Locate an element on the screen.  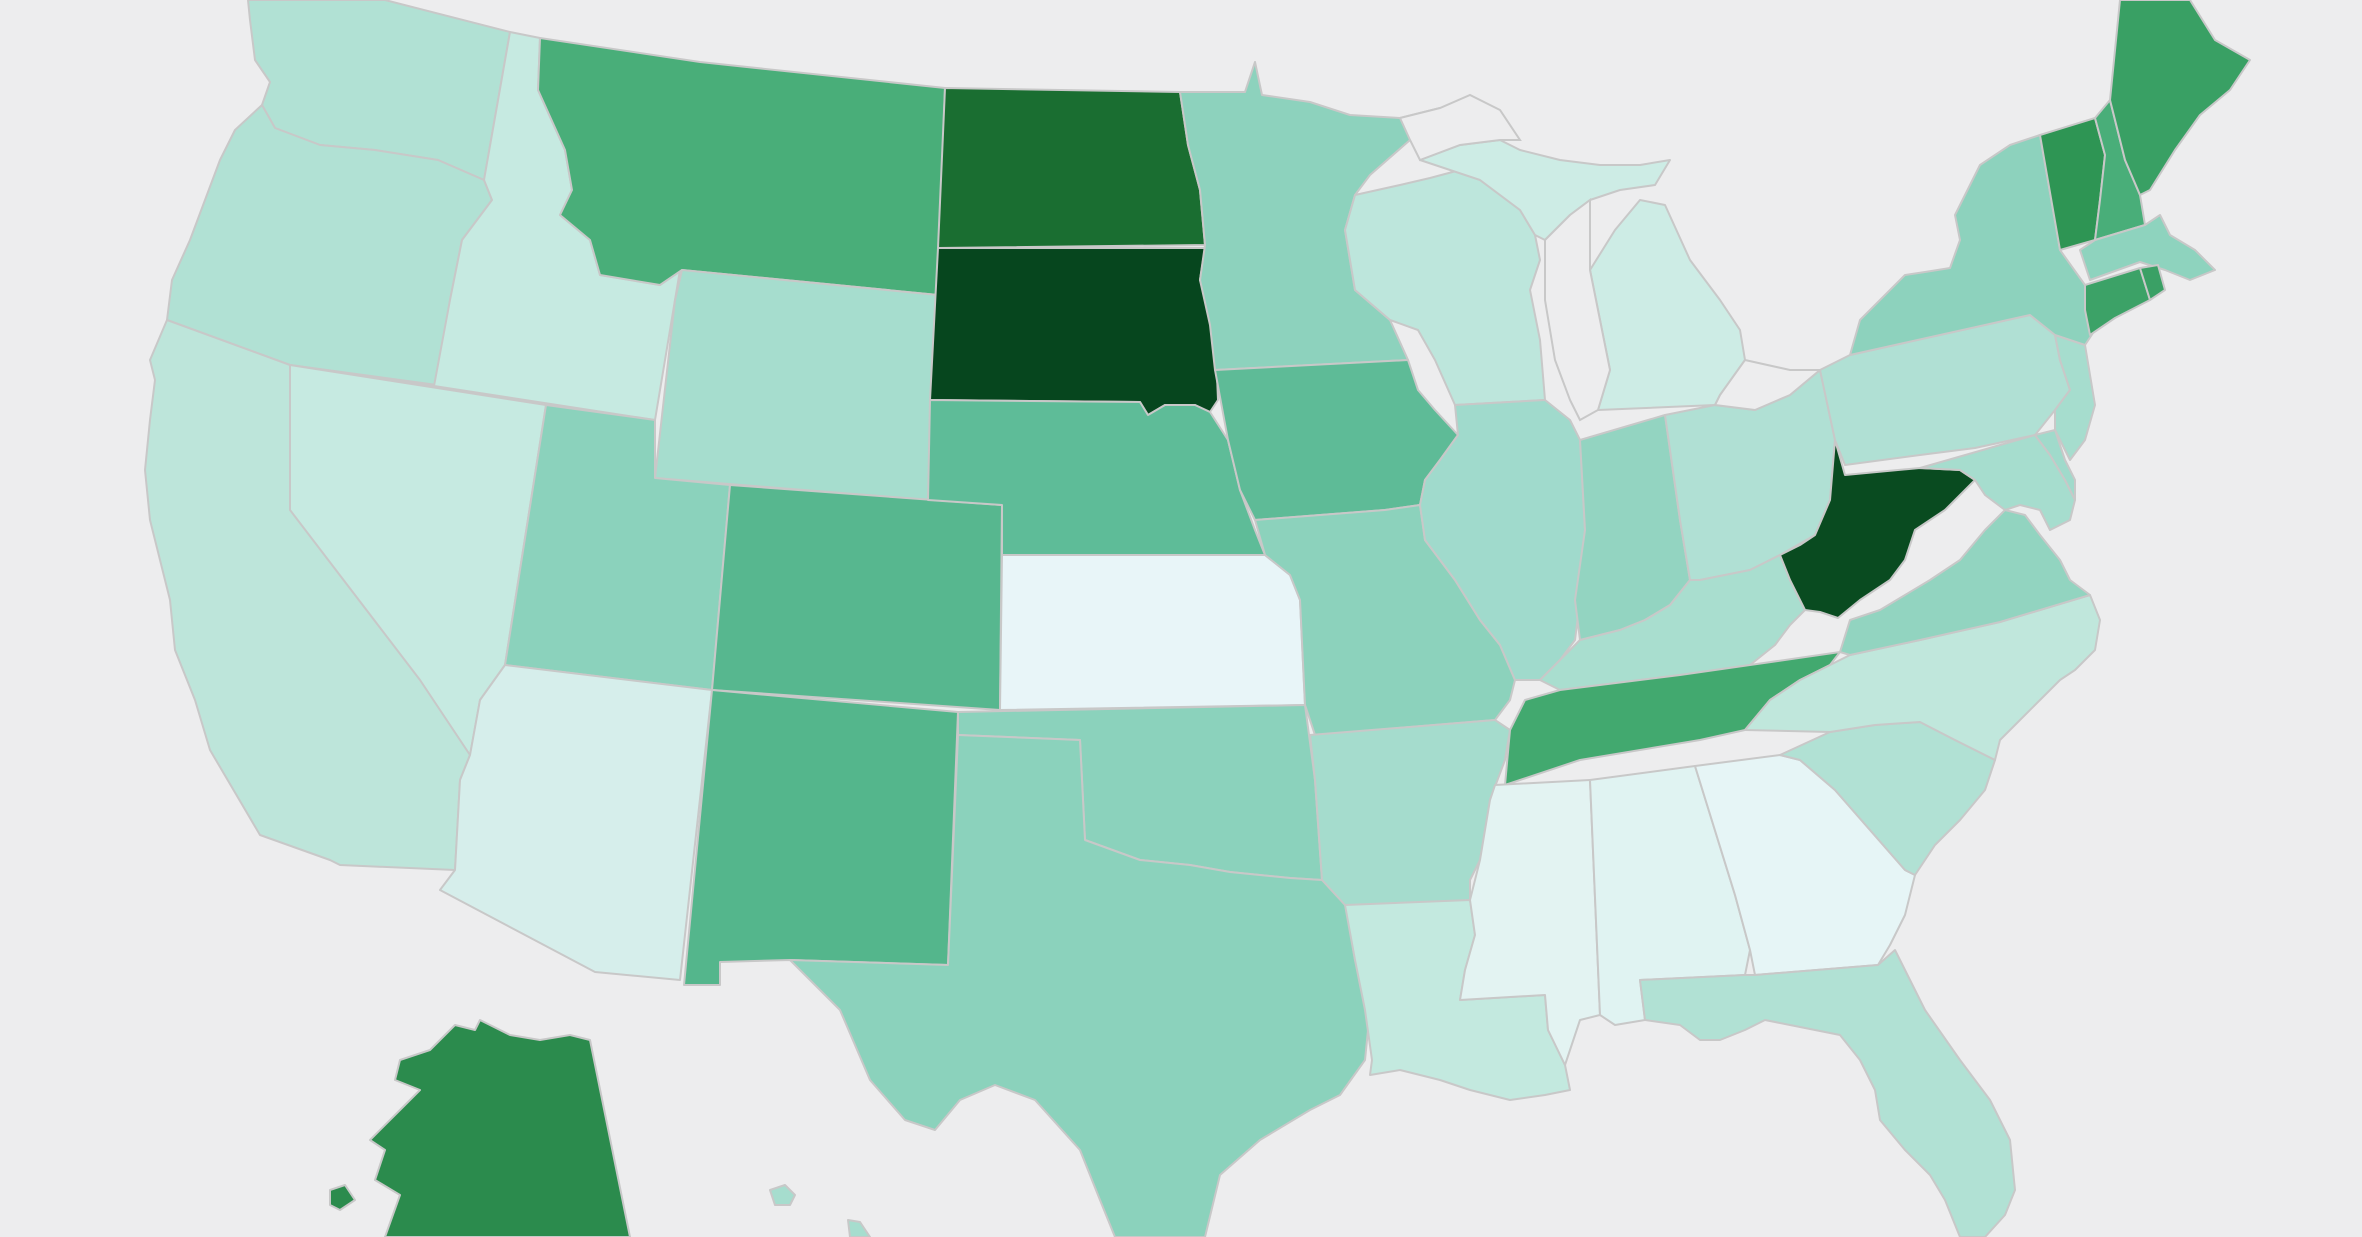
state-sd is located at coordinates (1074, 331).